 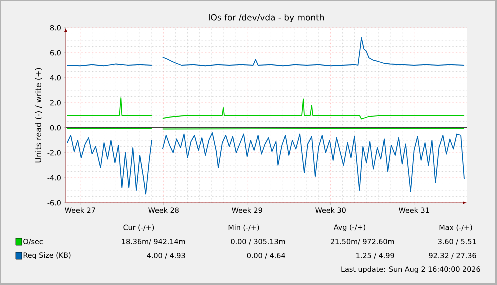 What do you see at coordinates (266, 18) in the screenshot?
I see `chart-title: IOs for /dev/vda - by month` at bounding box center [266, 18].